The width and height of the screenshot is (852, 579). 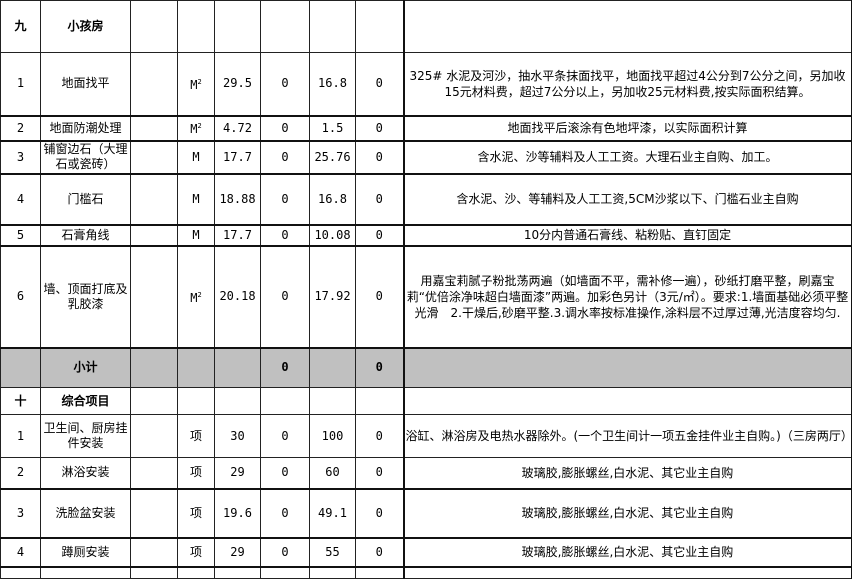 I want to click on description: 地面找平后滚涂有色地坪漆，以实际面积计算, so click(x=627, y=128).